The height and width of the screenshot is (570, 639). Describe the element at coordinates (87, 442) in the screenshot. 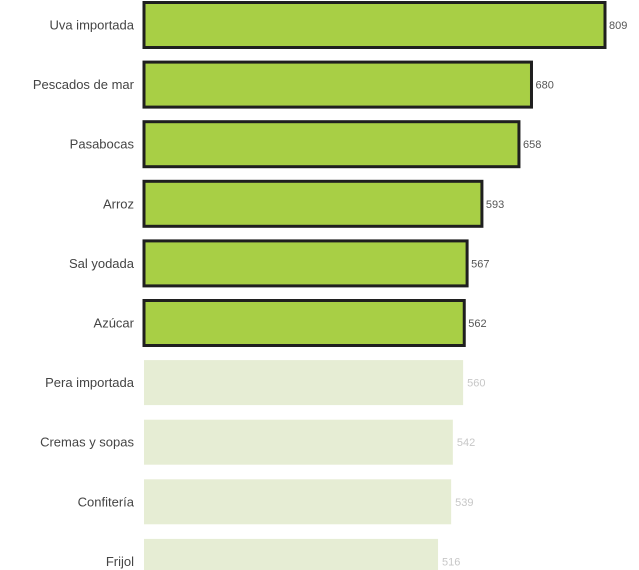

I see `category-label: Cremas y sopas` at that location.